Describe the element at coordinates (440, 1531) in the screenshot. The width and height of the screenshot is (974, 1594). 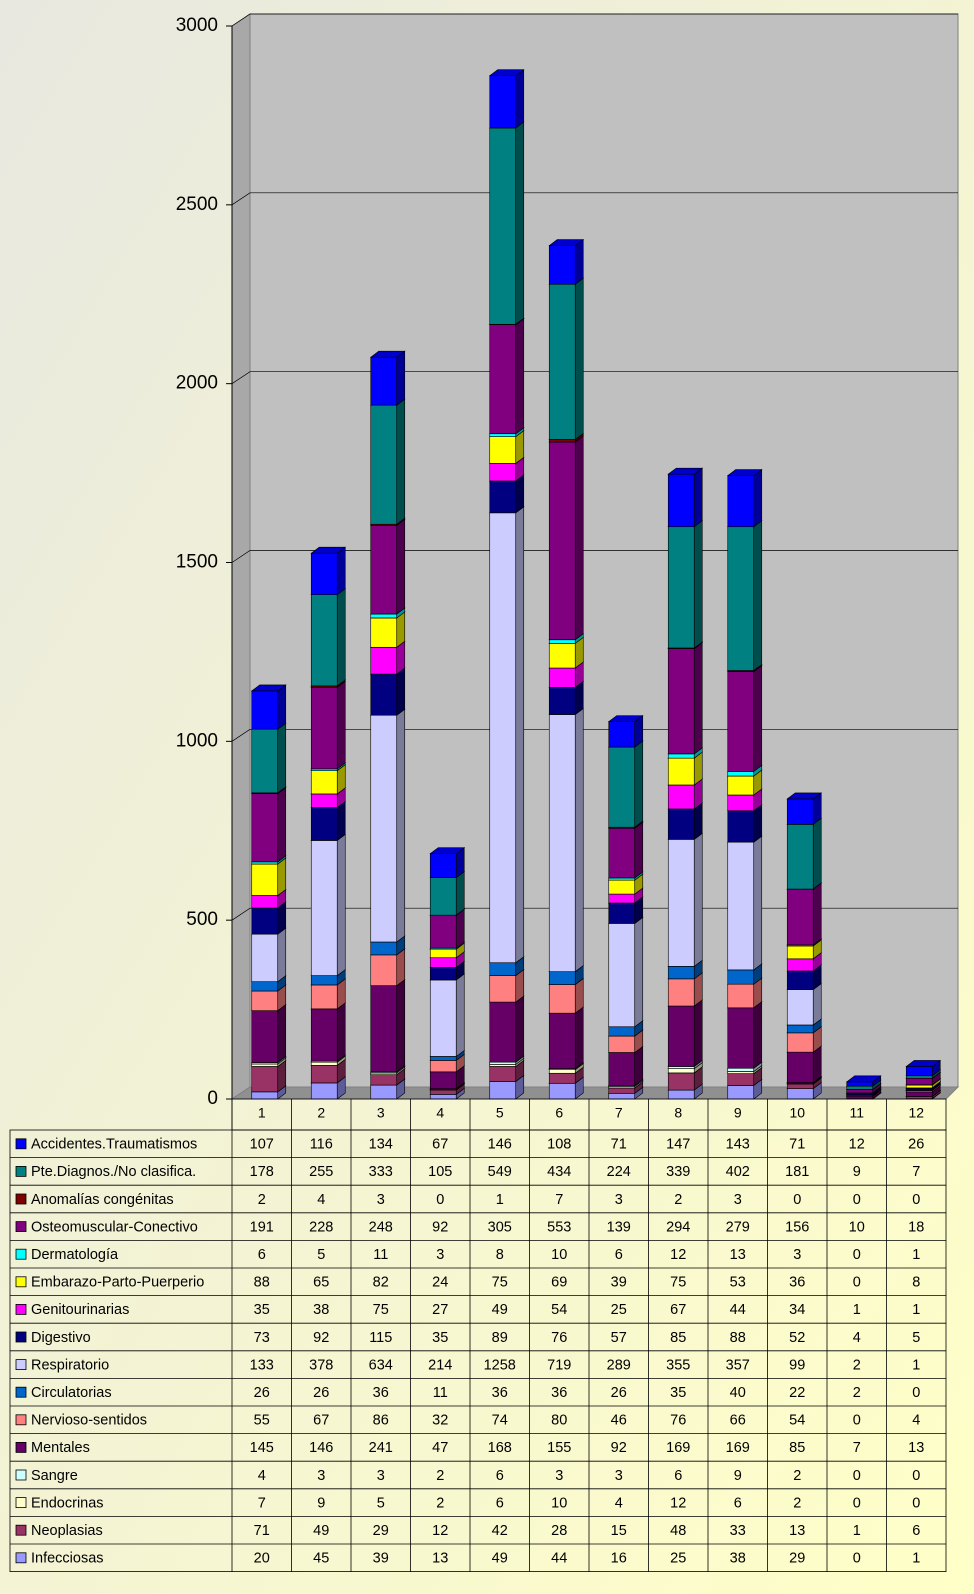
I see `table-value: 12` at that location.